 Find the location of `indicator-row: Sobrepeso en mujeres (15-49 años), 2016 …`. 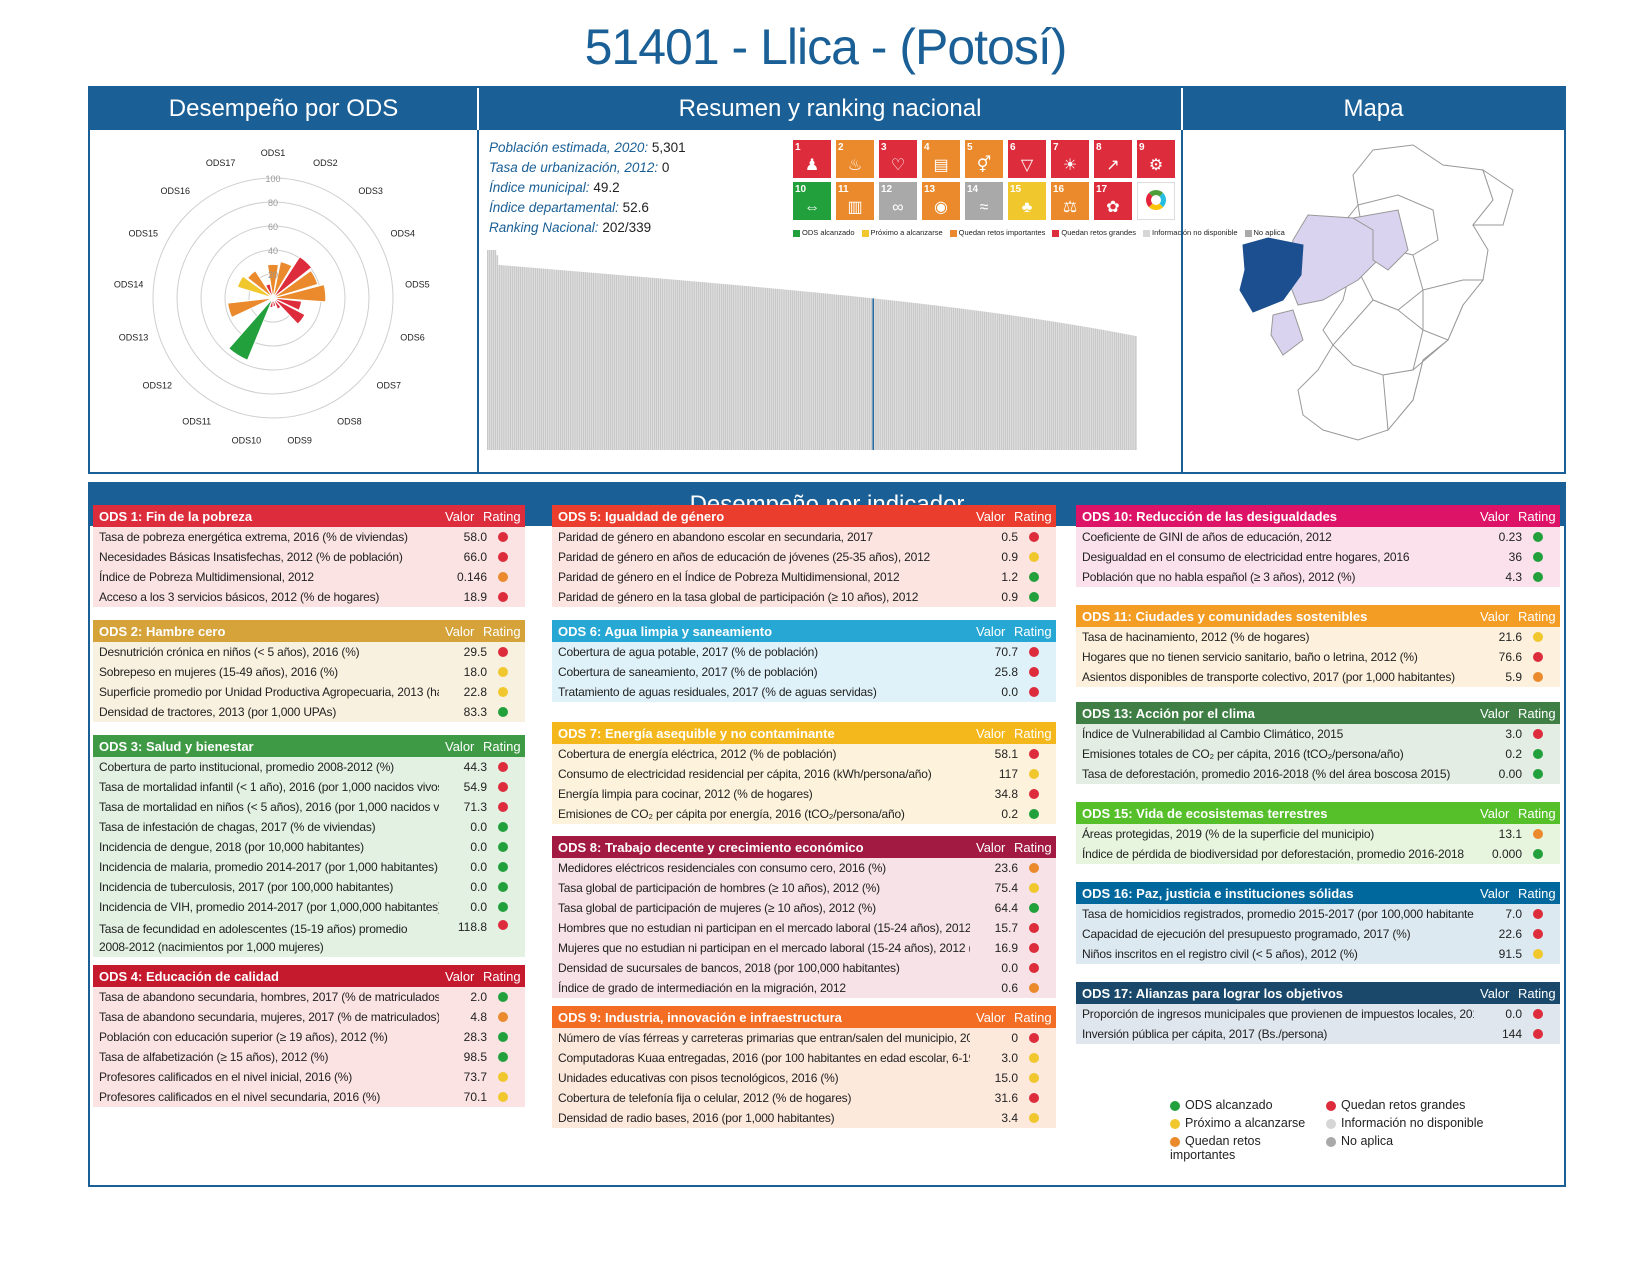

indicator-row: Sobrepeso en mujeres (15-49 años), 2016 … is located at coordinates (309, 672).